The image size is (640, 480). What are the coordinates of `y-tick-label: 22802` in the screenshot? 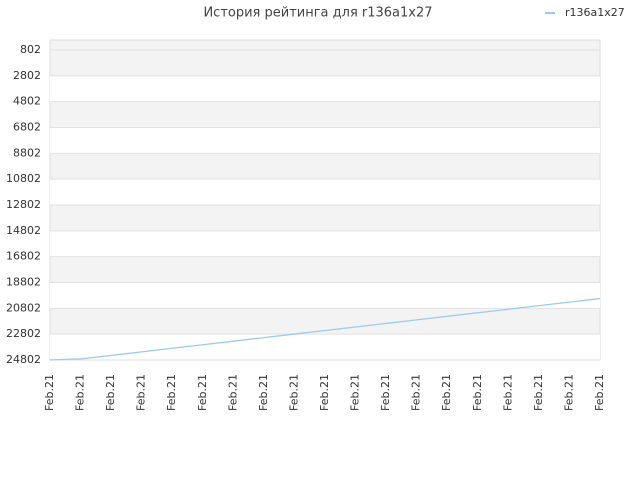 It's located at (23, 333).